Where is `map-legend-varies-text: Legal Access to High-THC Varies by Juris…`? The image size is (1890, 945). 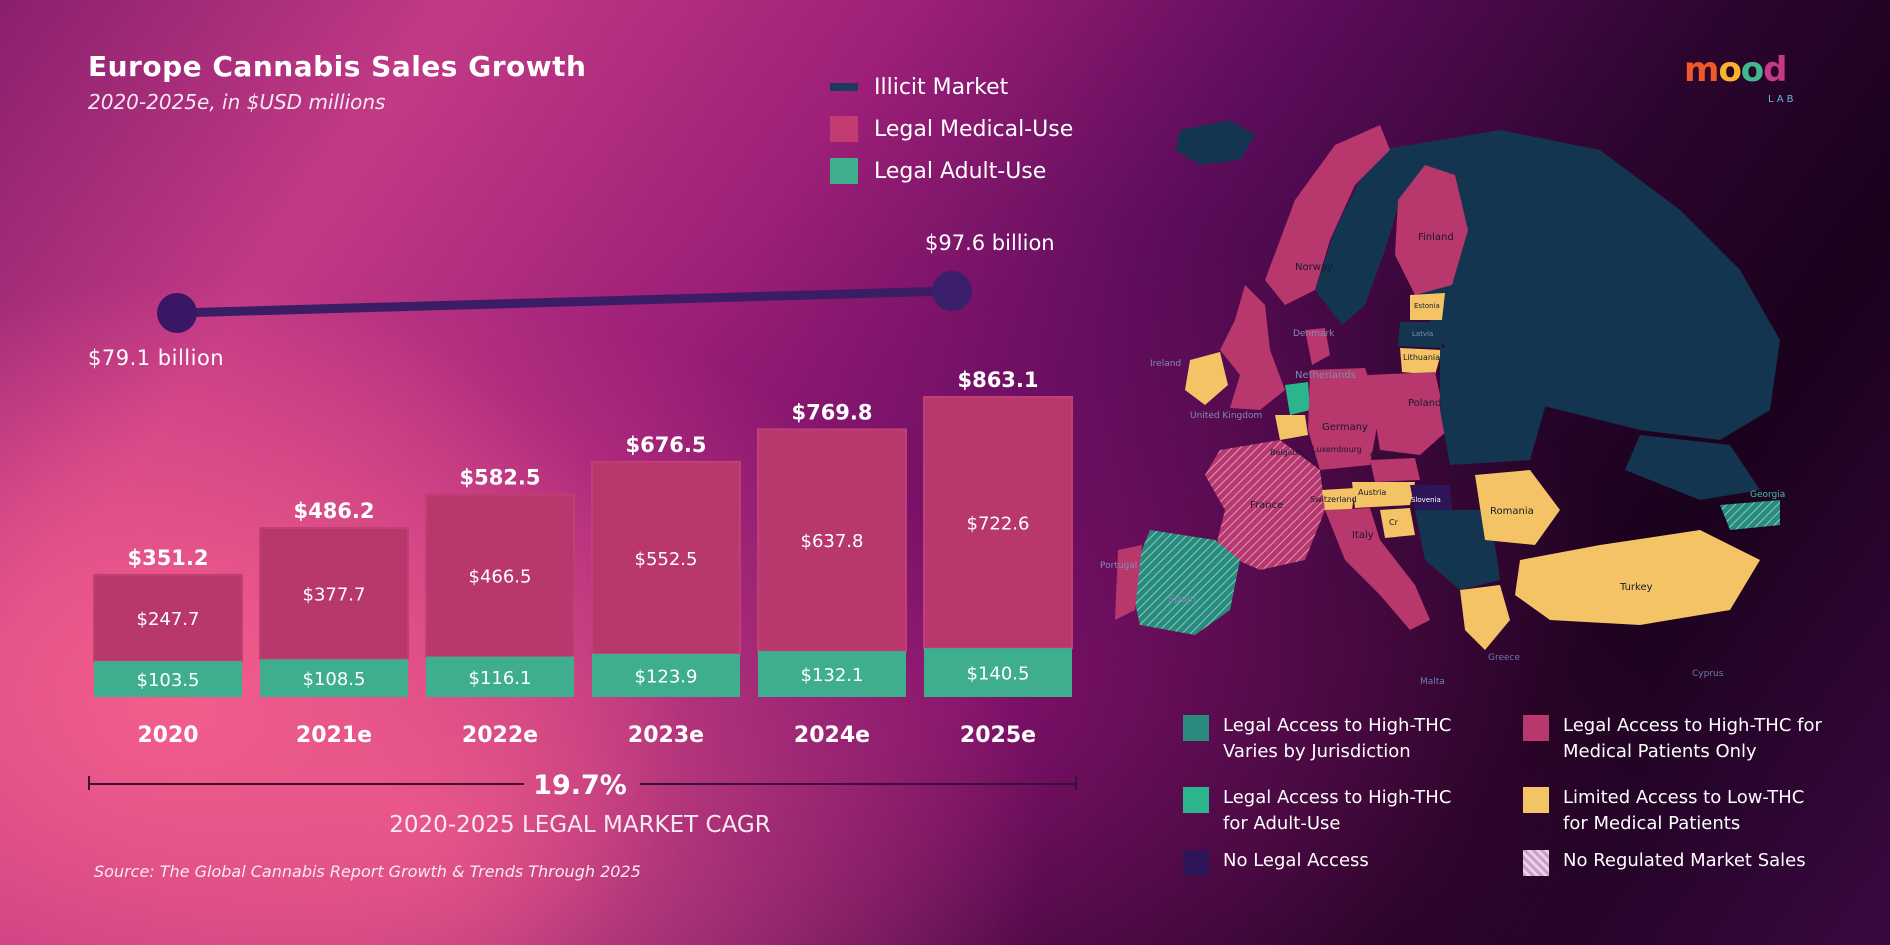
map-legend-varies-text: Legal Access to High-THC Varies by Juris… is located at coordinates (1337, 738).